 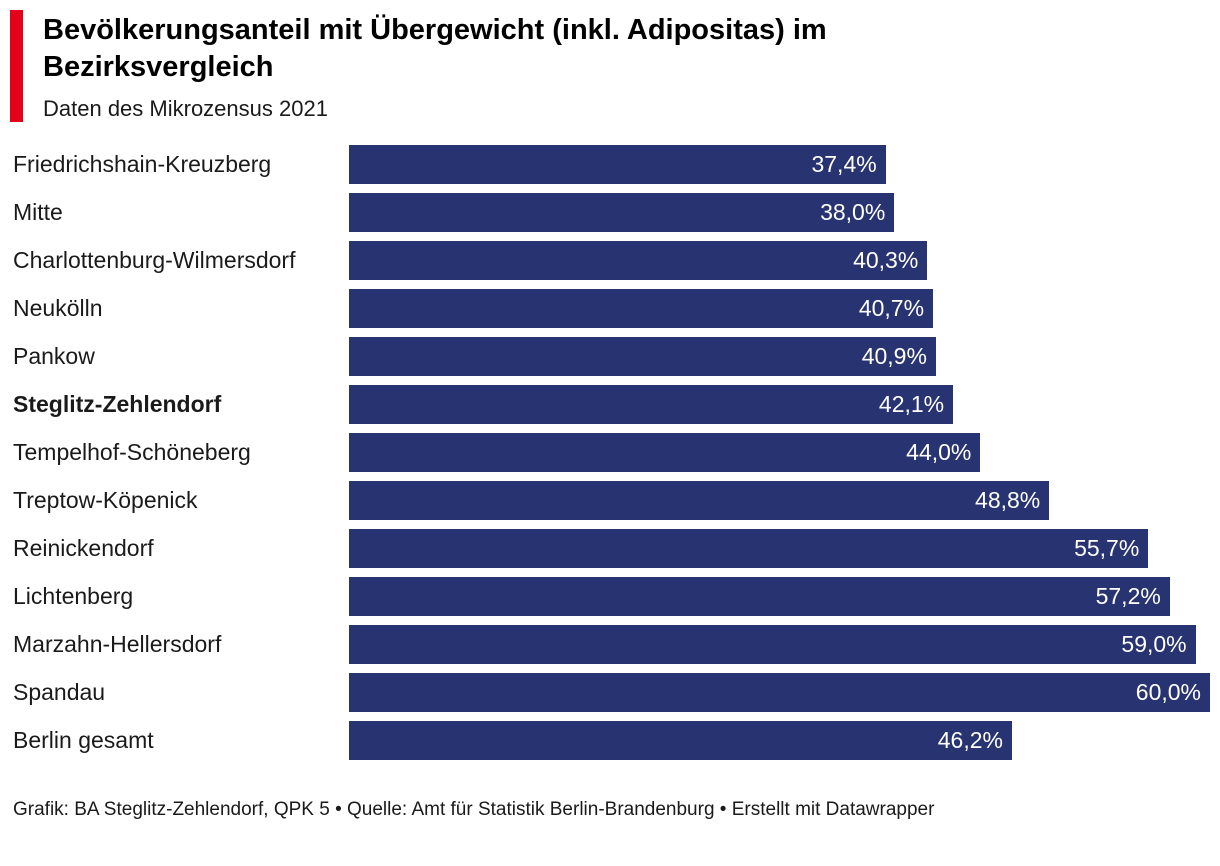 What do you see at coordinates (16, 66) in the screenshot?
I see `title-accent-bar` at bounding box center [16, 66].